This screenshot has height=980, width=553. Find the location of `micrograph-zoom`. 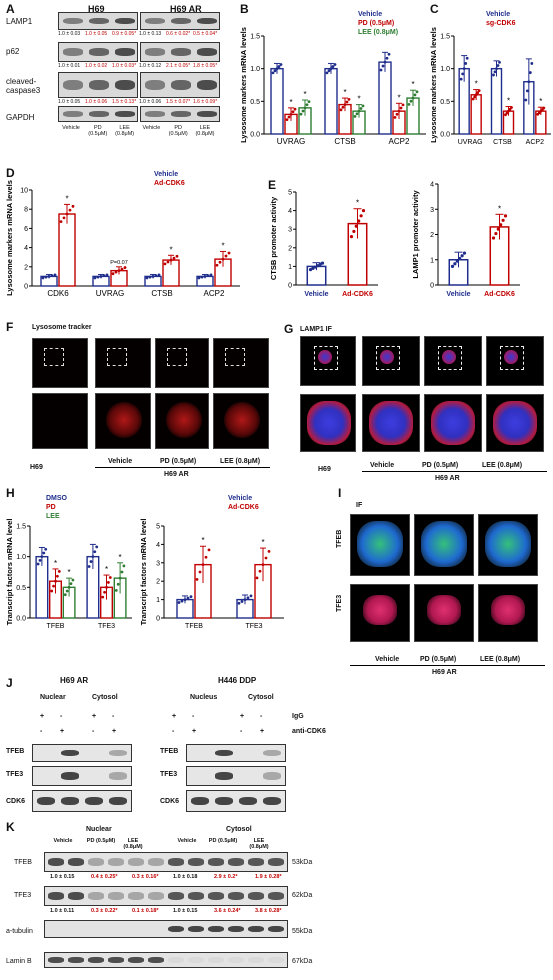

micrograph-zoom is located at coordinates (328, 423).